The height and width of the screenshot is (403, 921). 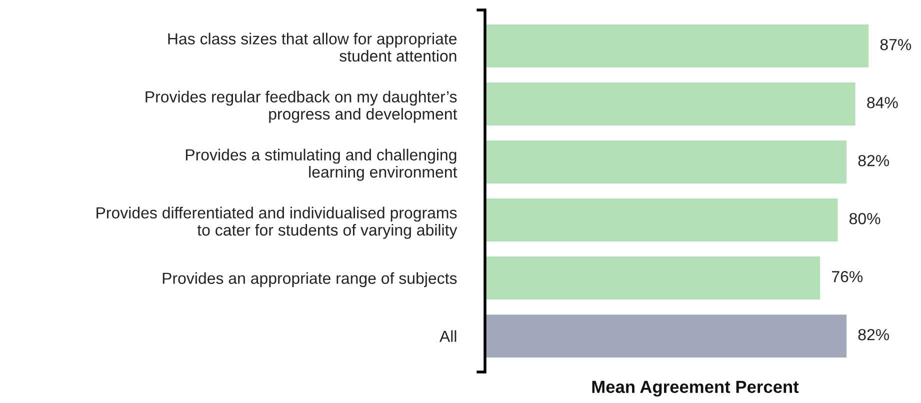 I want to click on data-label: 87%, so click(x=896, y=44).